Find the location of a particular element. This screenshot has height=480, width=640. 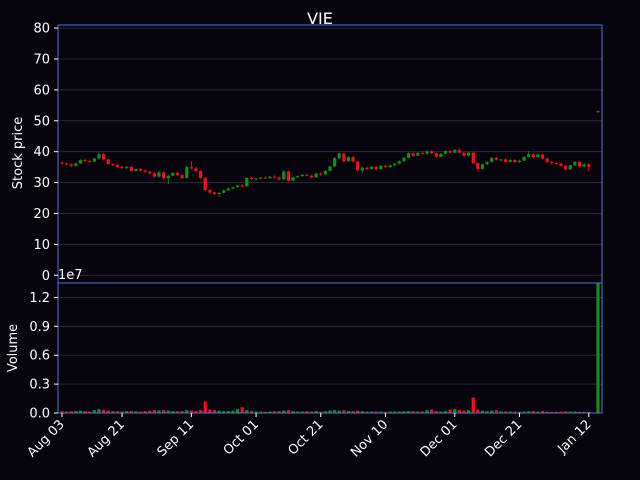

volume-axis-label: Volume is located at coordinates (13, 348).